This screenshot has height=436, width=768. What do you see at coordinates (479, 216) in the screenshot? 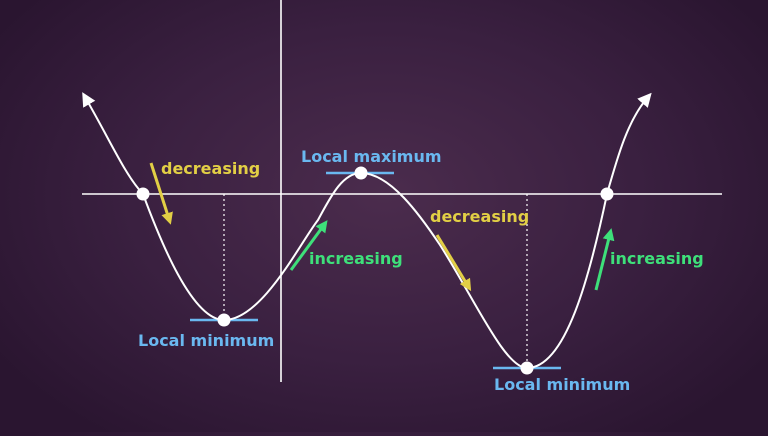
I see `label-decreasing-right: decreasing` at bounding box center [479, 216].